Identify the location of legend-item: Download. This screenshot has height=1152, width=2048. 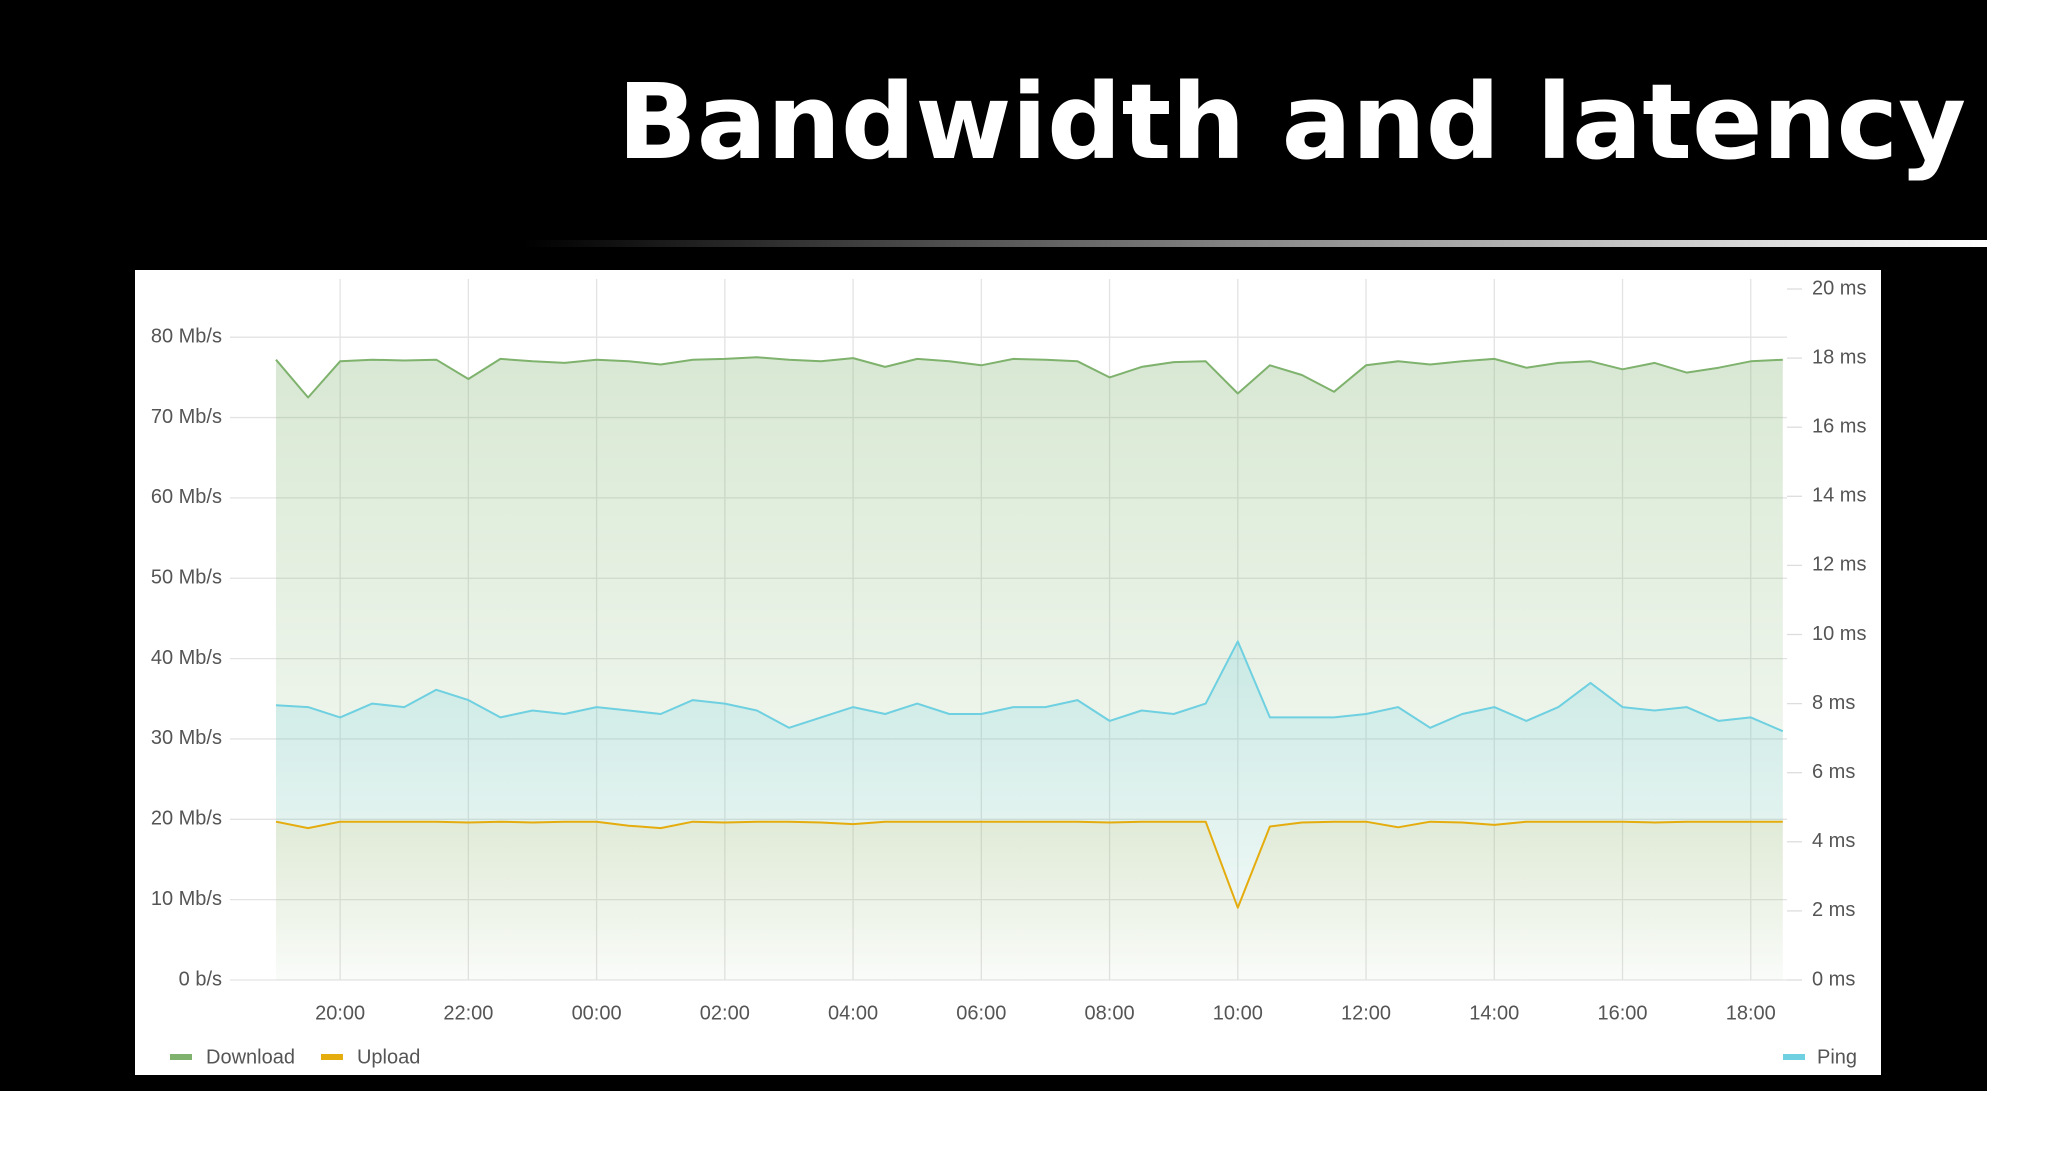
(232, 1057).